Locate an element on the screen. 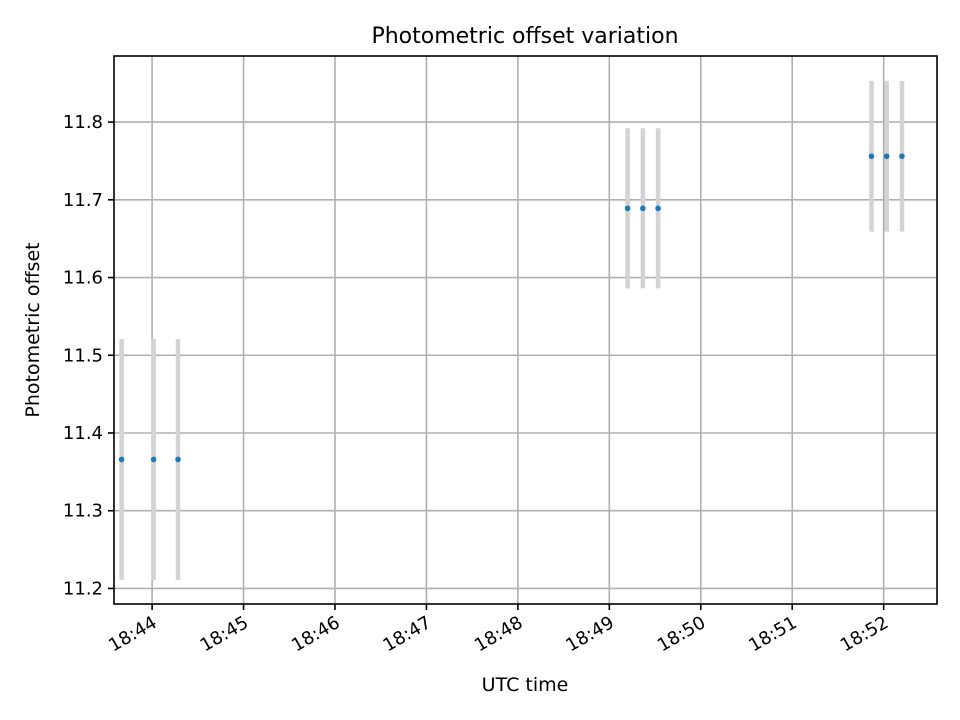 Image resolution: width=960 pixels, height=720 pixels. chart-title: Photometric offset variation is located at coordinates (524, 36).